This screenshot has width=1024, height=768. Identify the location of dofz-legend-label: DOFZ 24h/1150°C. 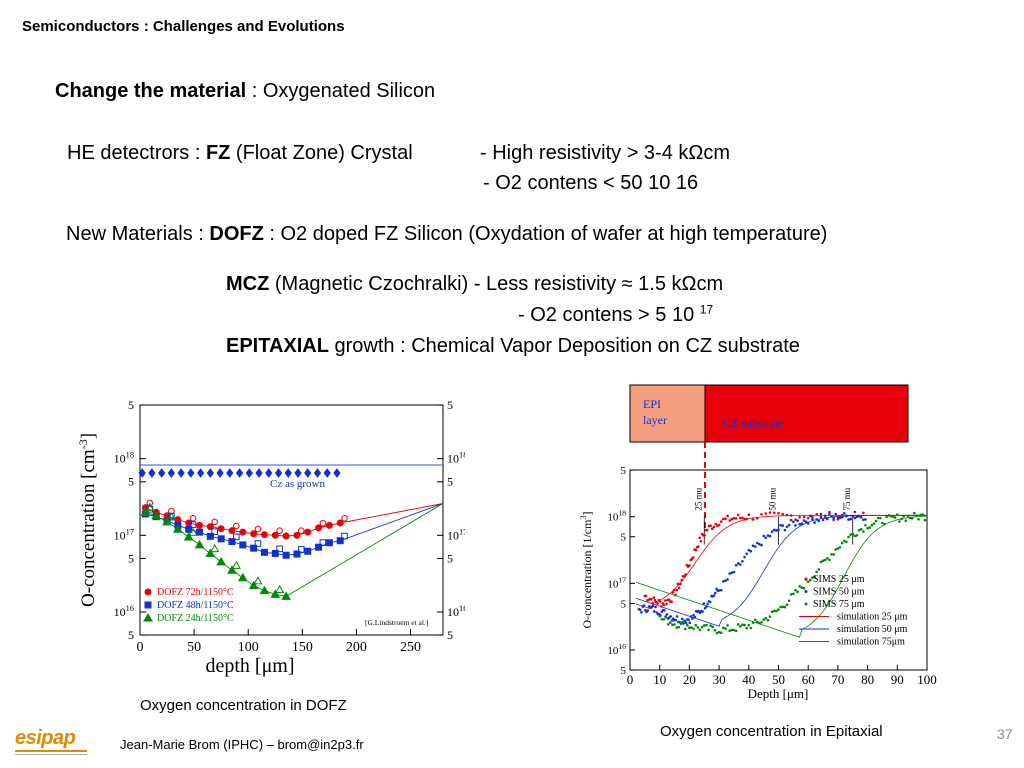
(195, 618).